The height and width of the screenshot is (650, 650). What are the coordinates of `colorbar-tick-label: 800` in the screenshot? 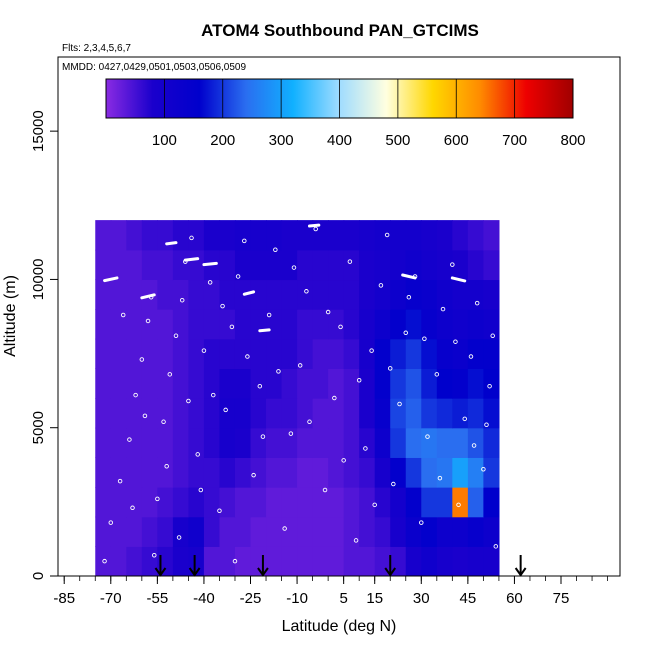 It's located at (572, 140).